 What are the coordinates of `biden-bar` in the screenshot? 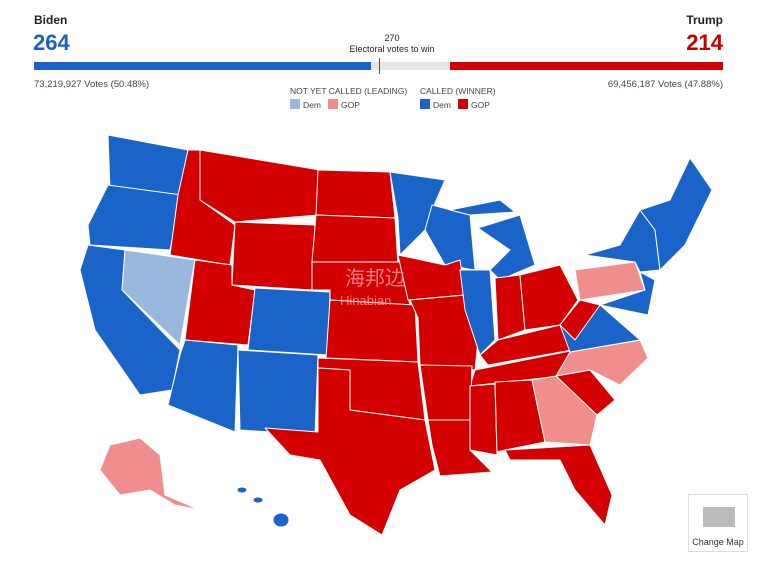 It's located at (202, 66).